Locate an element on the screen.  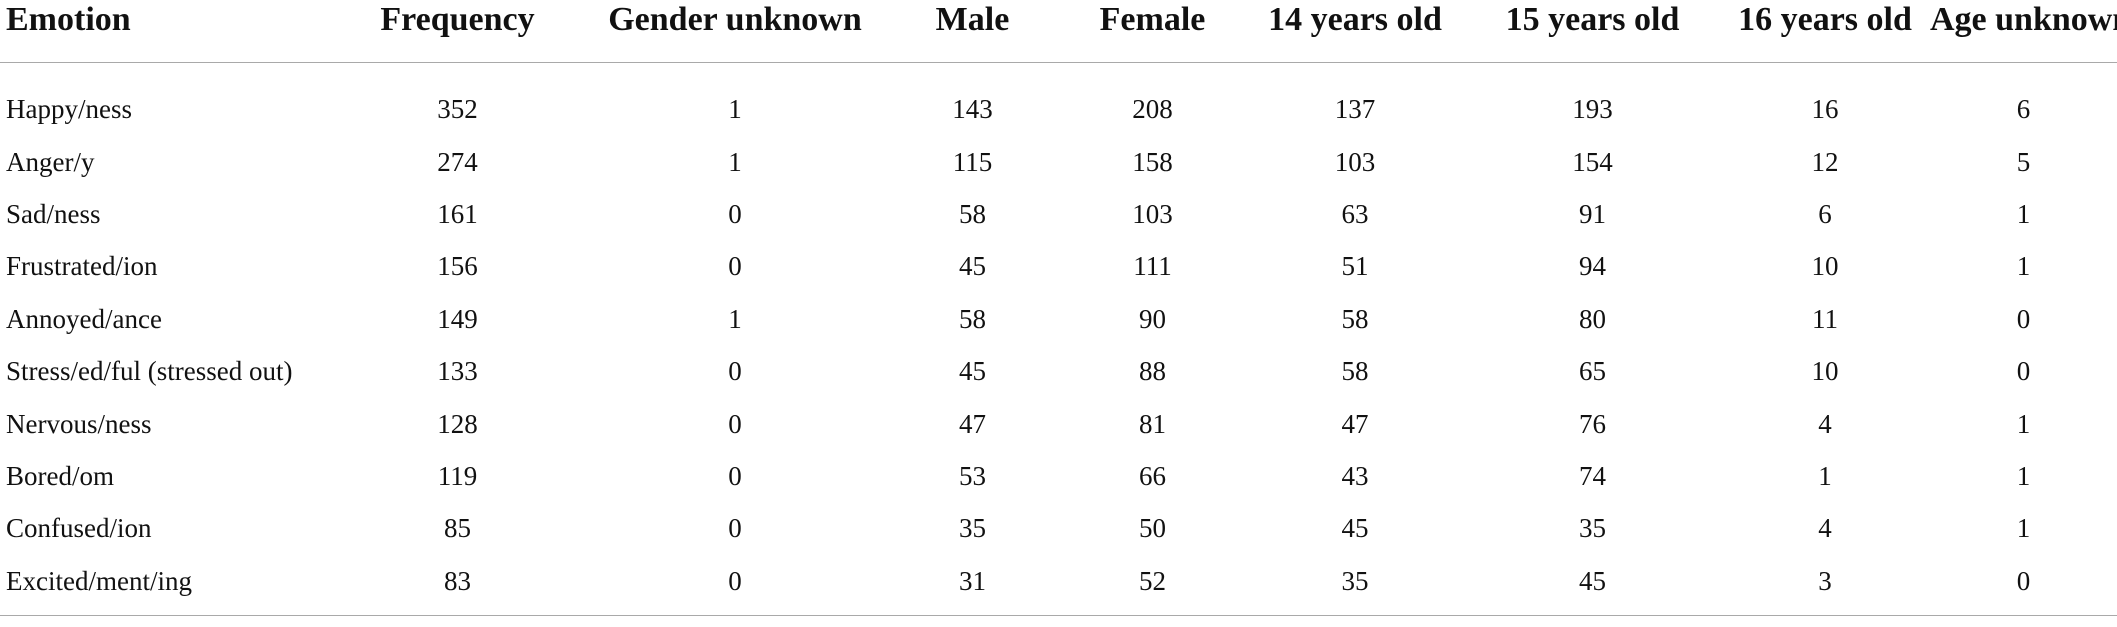
cell-female: 208 is located at coordinates (1152, 109).